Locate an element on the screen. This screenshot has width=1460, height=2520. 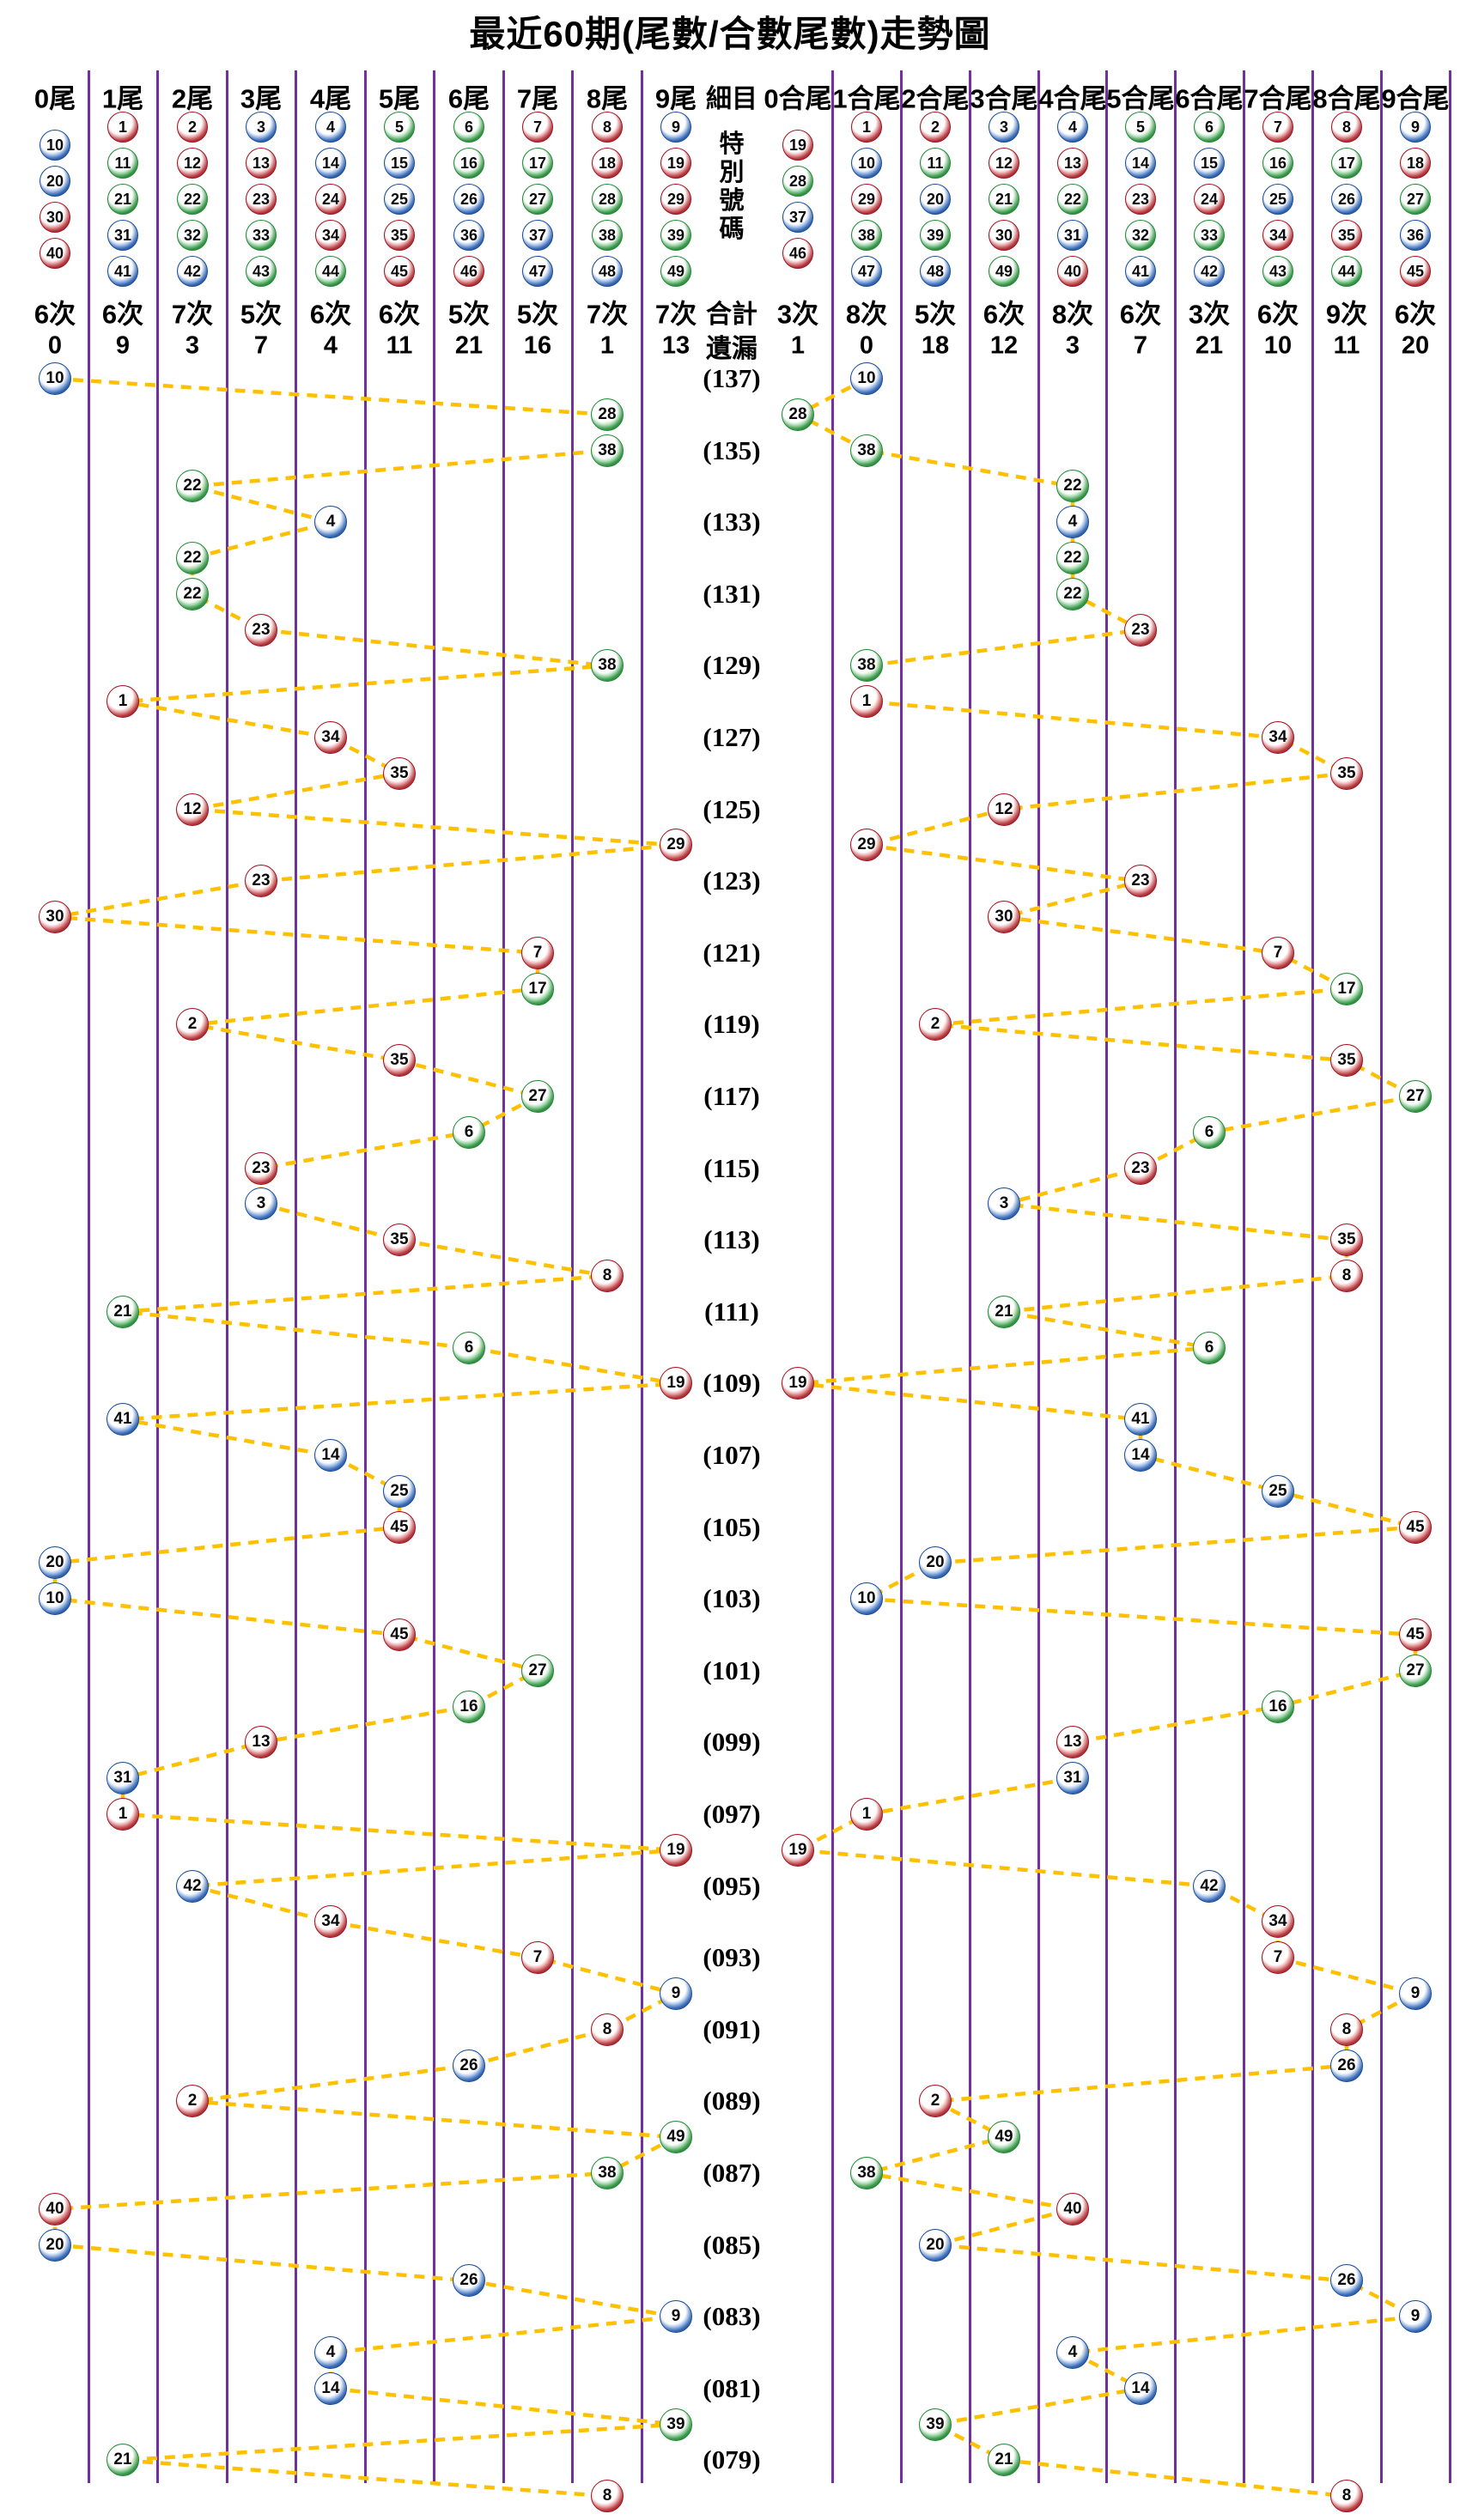
column-header: 4尾 is located at coordinates (330, 98).